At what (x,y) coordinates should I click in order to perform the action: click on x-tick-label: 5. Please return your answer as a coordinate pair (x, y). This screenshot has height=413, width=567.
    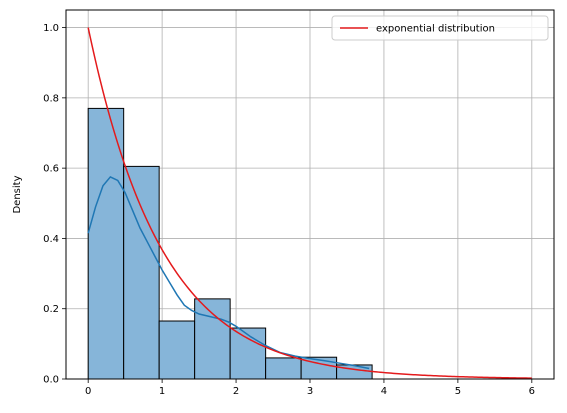
    Looking at the image, I should click on (458, 391).